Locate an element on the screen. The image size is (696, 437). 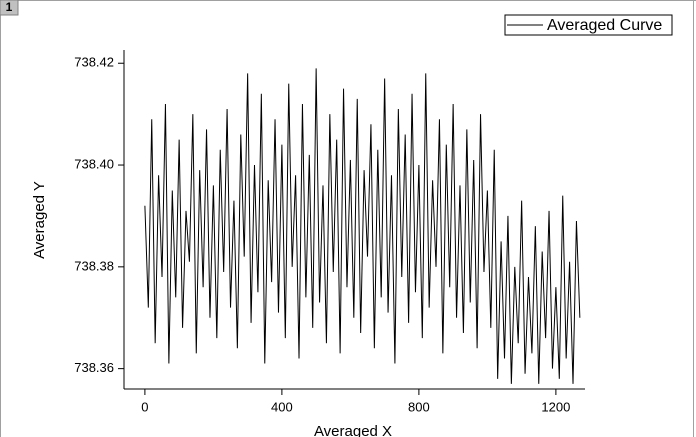
y-tick-label: 738.38 is located at coordinates (94, 265).